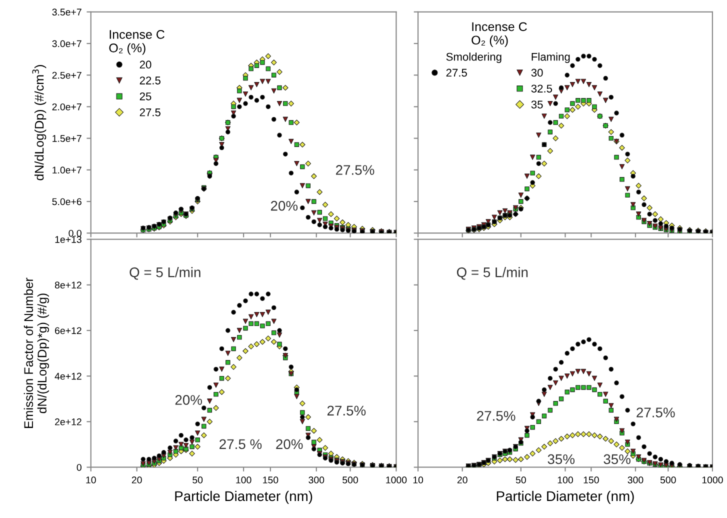  What do you see at coordinates (537, 104) in the screenshot?
I see `legend-label: 35` at bounding box center [537, 104].